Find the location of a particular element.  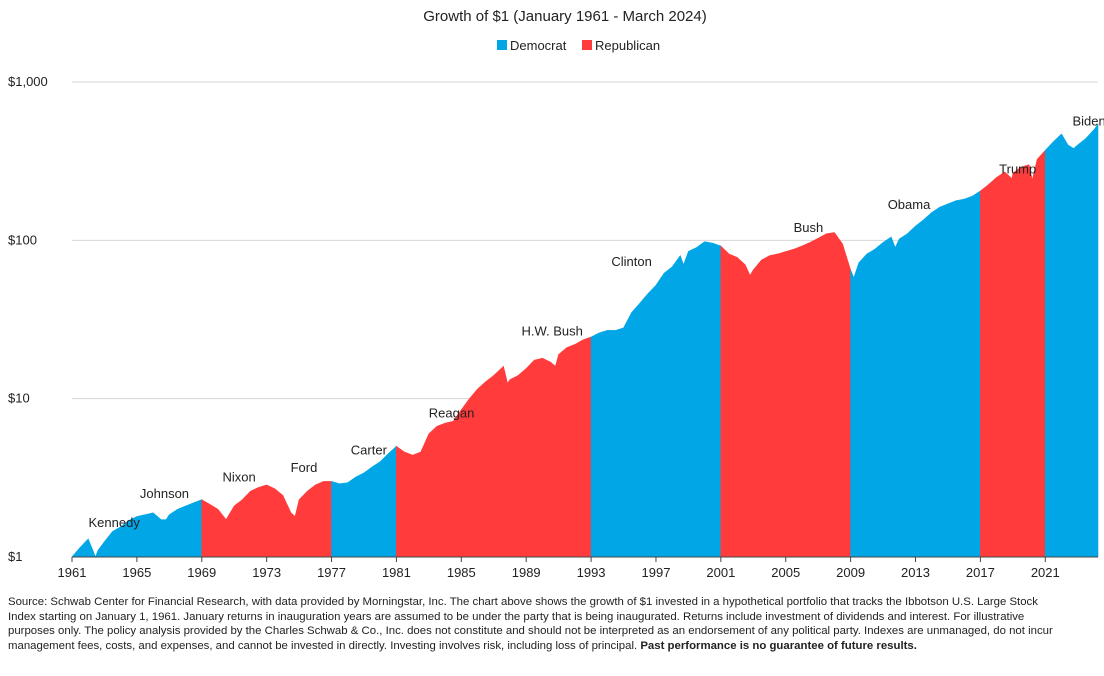

x-tick-label: 1969 is located at coordinates (201, 572).